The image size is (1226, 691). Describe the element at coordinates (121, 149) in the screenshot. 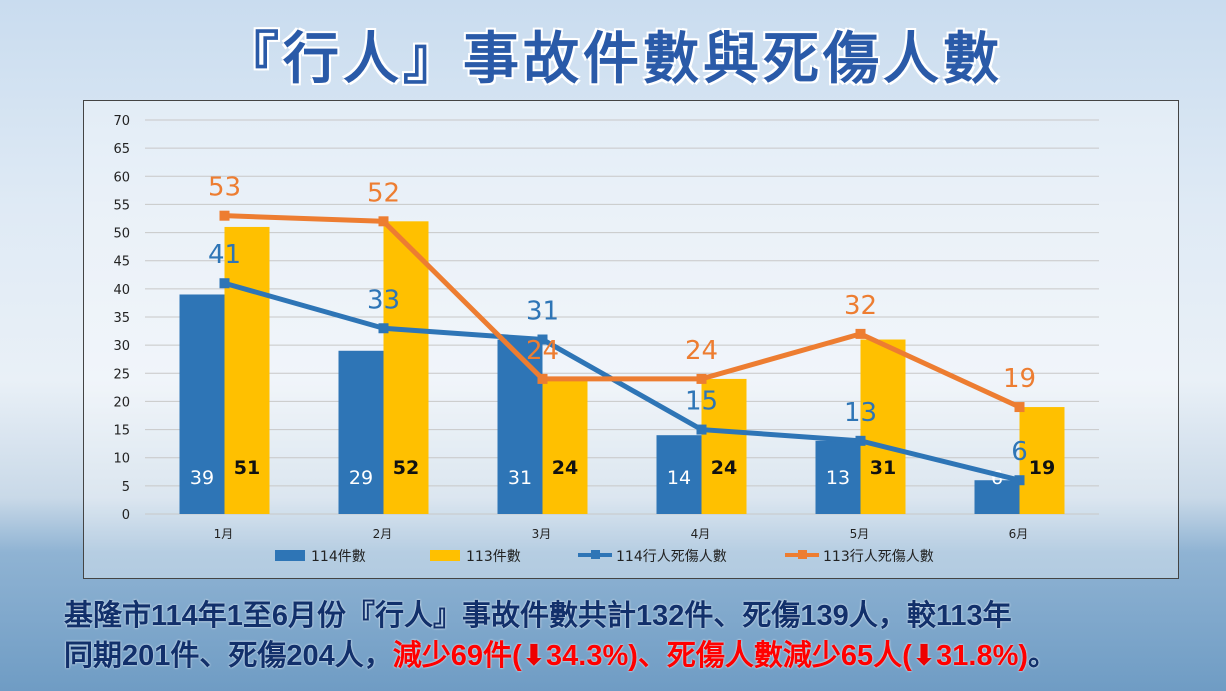

I see `y-tick-label: 65` at that location.